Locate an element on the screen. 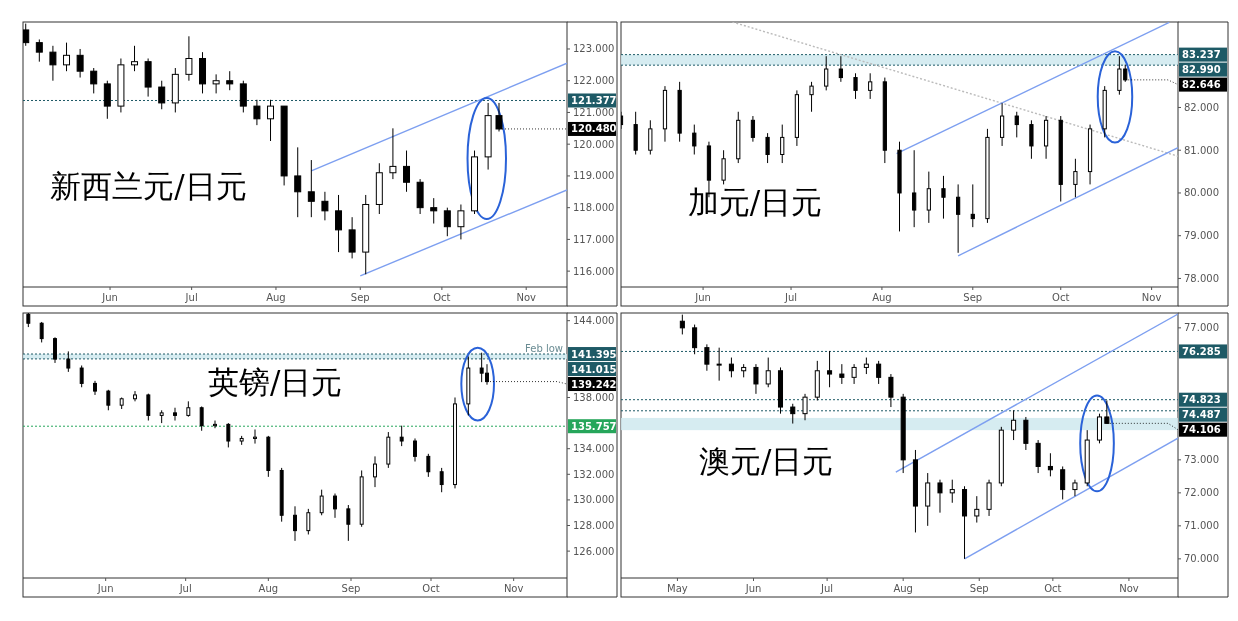 The image size is (1238, 621). ref-line-label: 74.487 is located at coordinates (1201, 415).